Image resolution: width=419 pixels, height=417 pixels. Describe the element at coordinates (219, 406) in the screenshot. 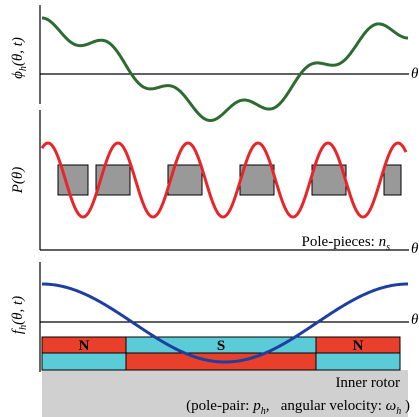

I see `caption-text: (pole-pair:` at that location.